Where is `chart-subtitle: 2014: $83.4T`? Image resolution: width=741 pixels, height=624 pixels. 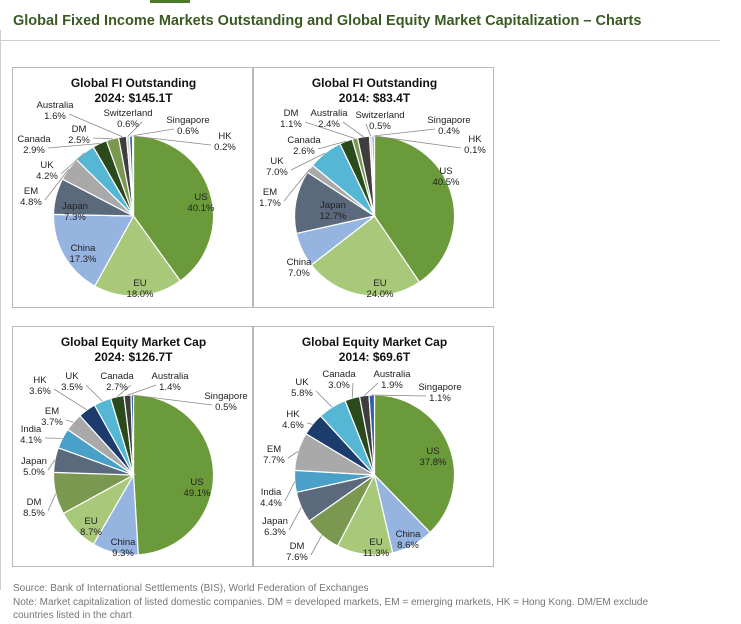 chart-subtitle: 2014: $83.4T is located at coordinates (375, 98).